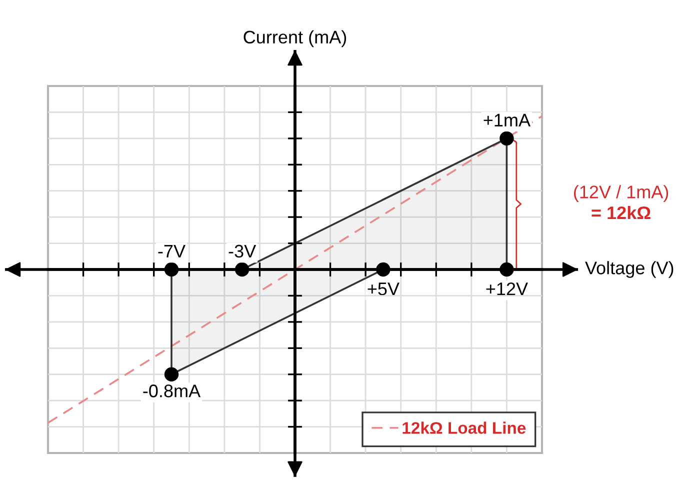 This screenshot has width=700, height=496. What do you see at coordinates (242, 251) in the screenshot?
I see `annotation: -3V` at bounding box center [242, 251].